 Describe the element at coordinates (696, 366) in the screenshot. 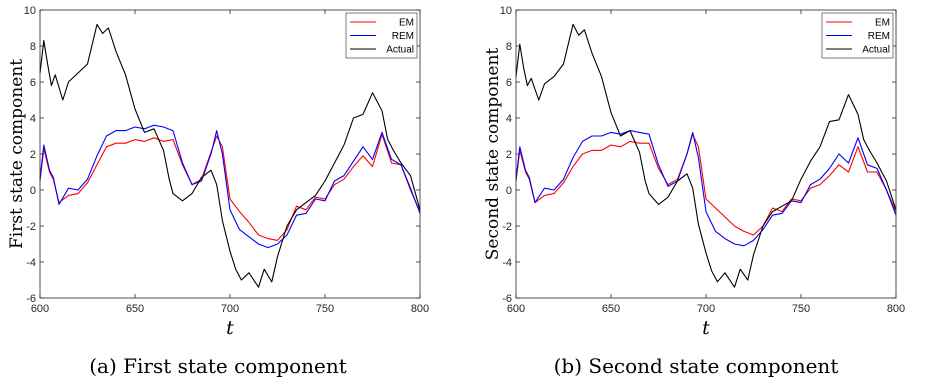

I see `caption-b: (b) Second state component` at that location.